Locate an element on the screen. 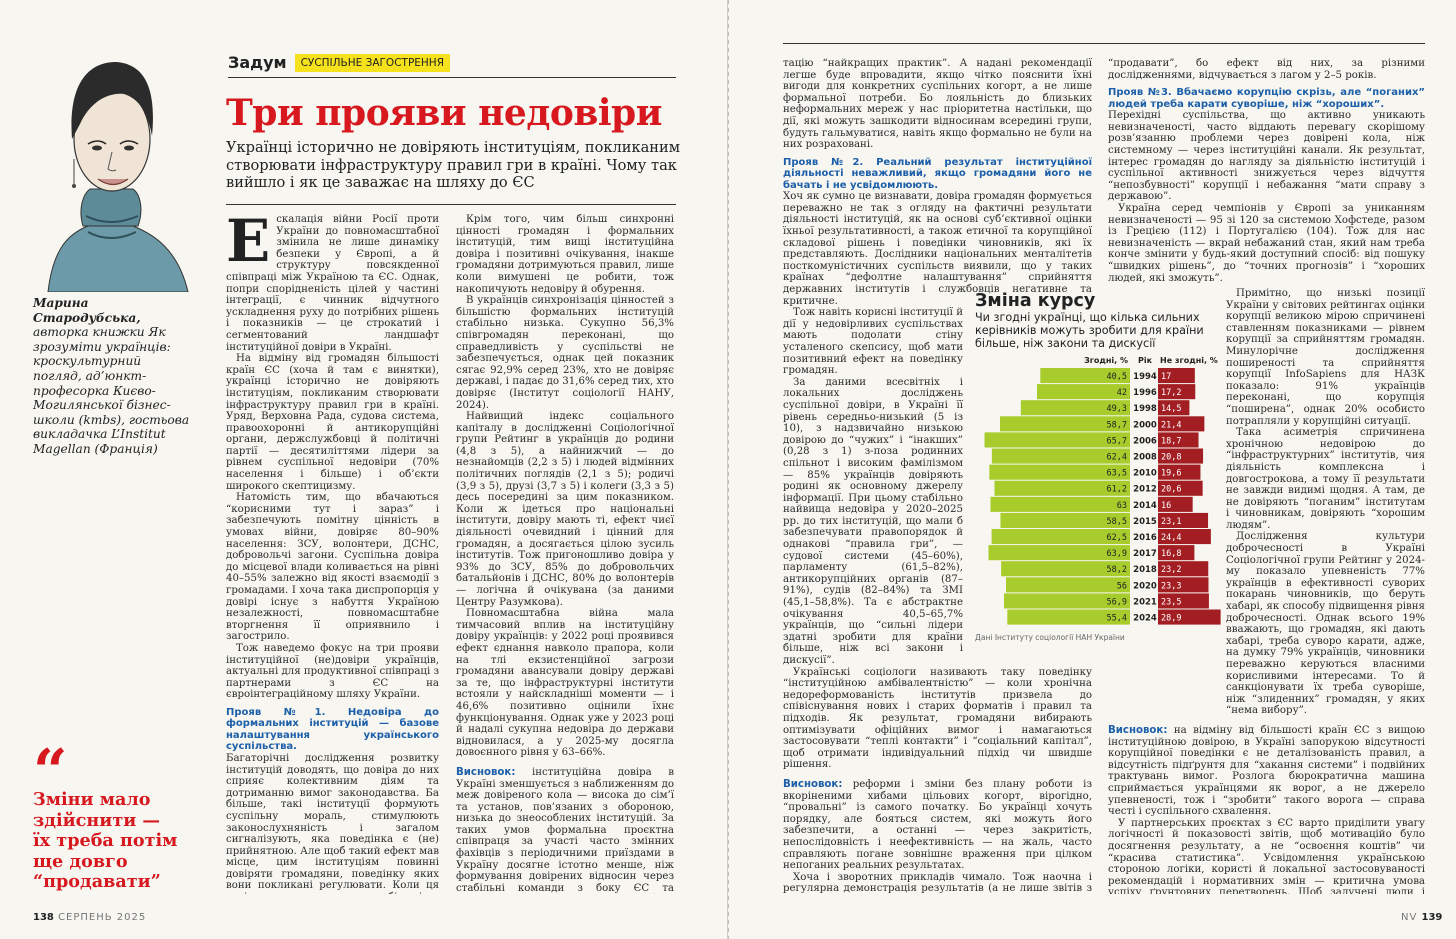  data-label-agree: 56 is located at coordinates (1122, 586).